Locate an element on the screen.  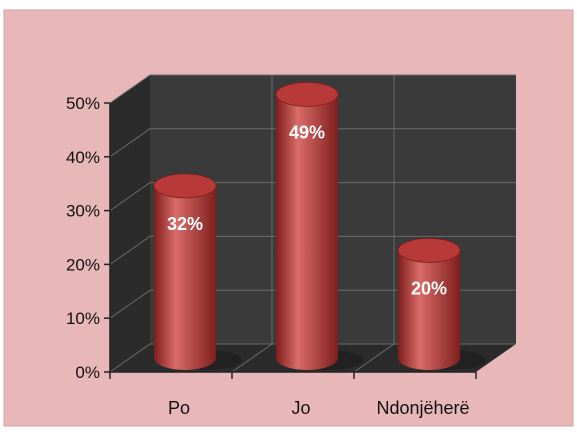
x-tick-label-0: Po is located at coordinates (179, 408).